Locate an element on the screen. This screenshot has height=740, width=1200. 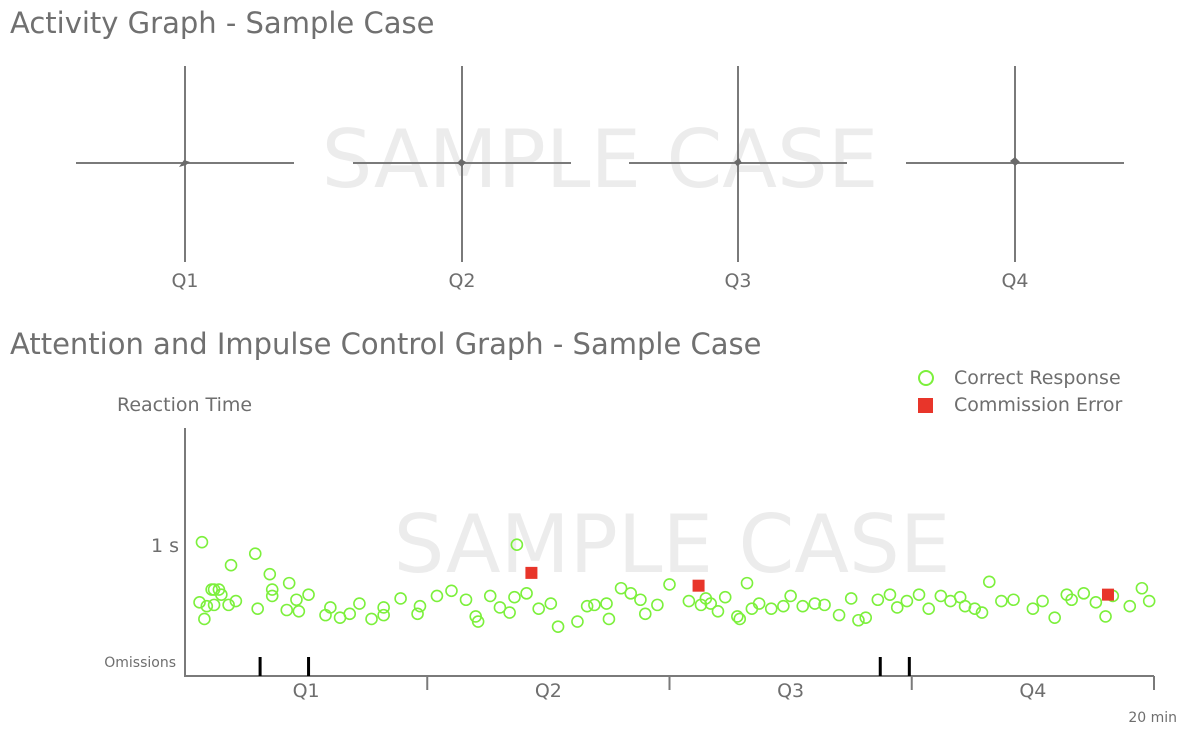
activity-q1-trace is located at coordinates (184, 163).